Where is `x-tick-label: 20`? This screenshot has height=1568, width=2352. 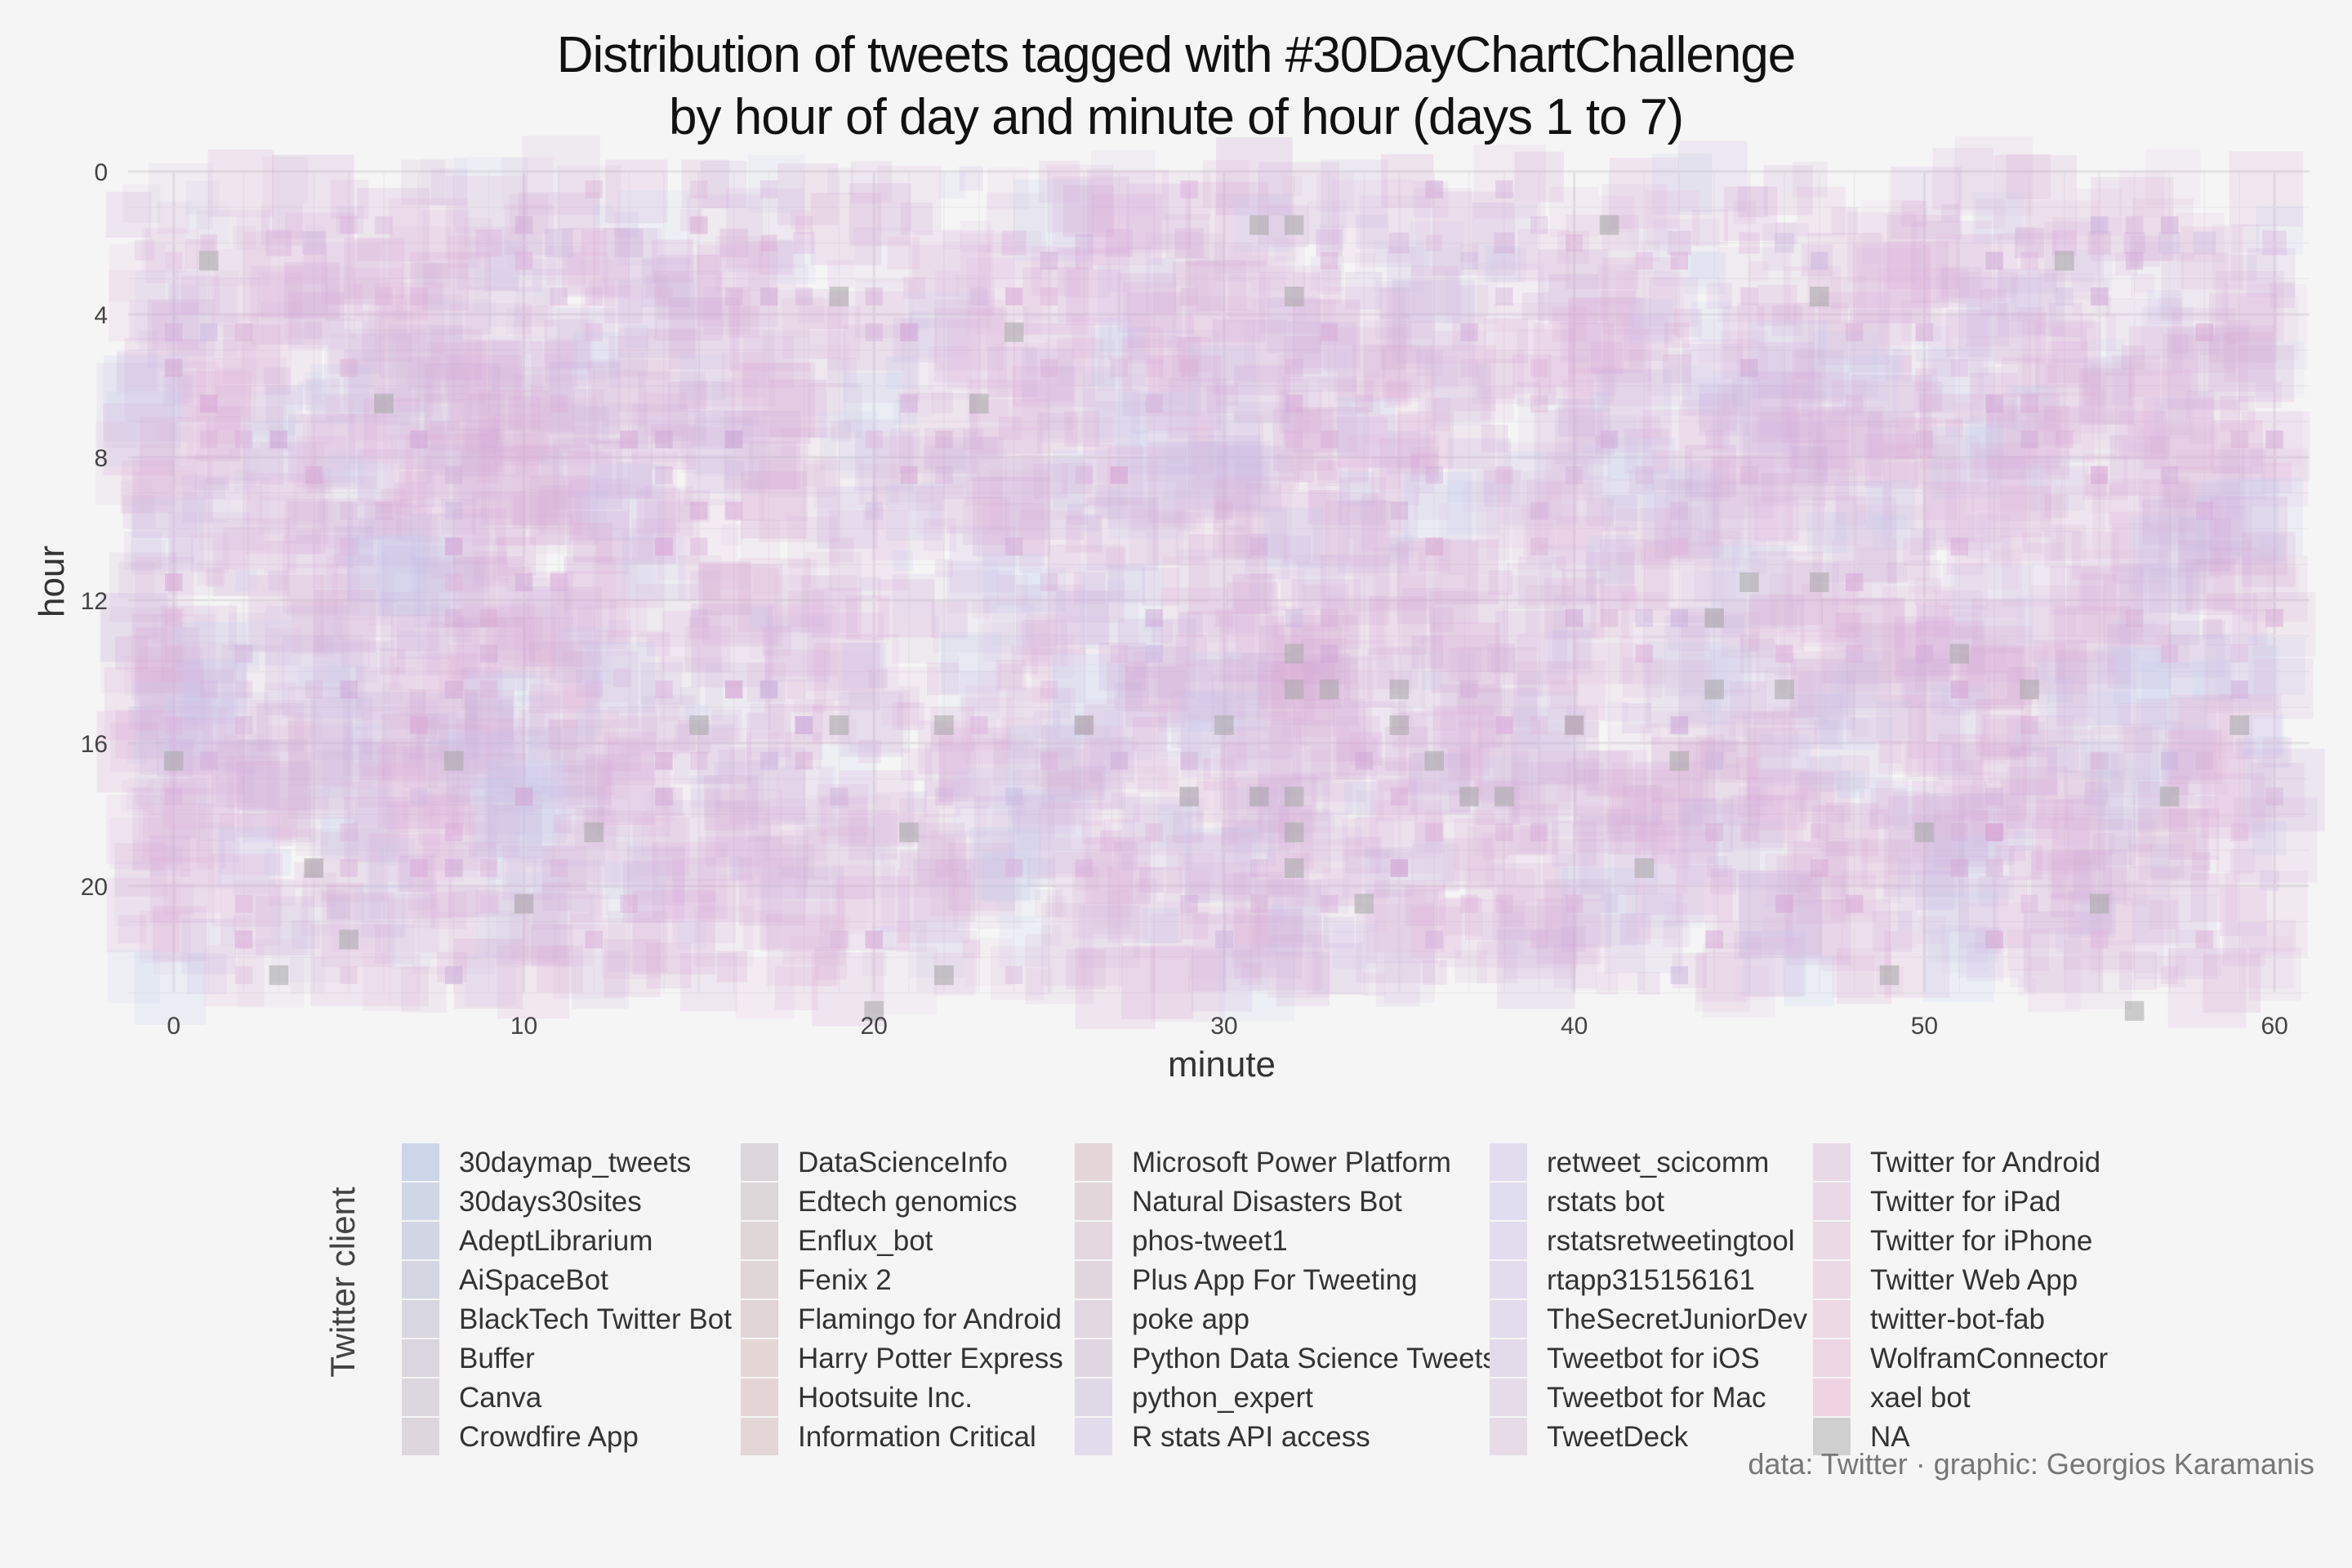 x-tick-label: 20 is located at coordinates (874, 1026).